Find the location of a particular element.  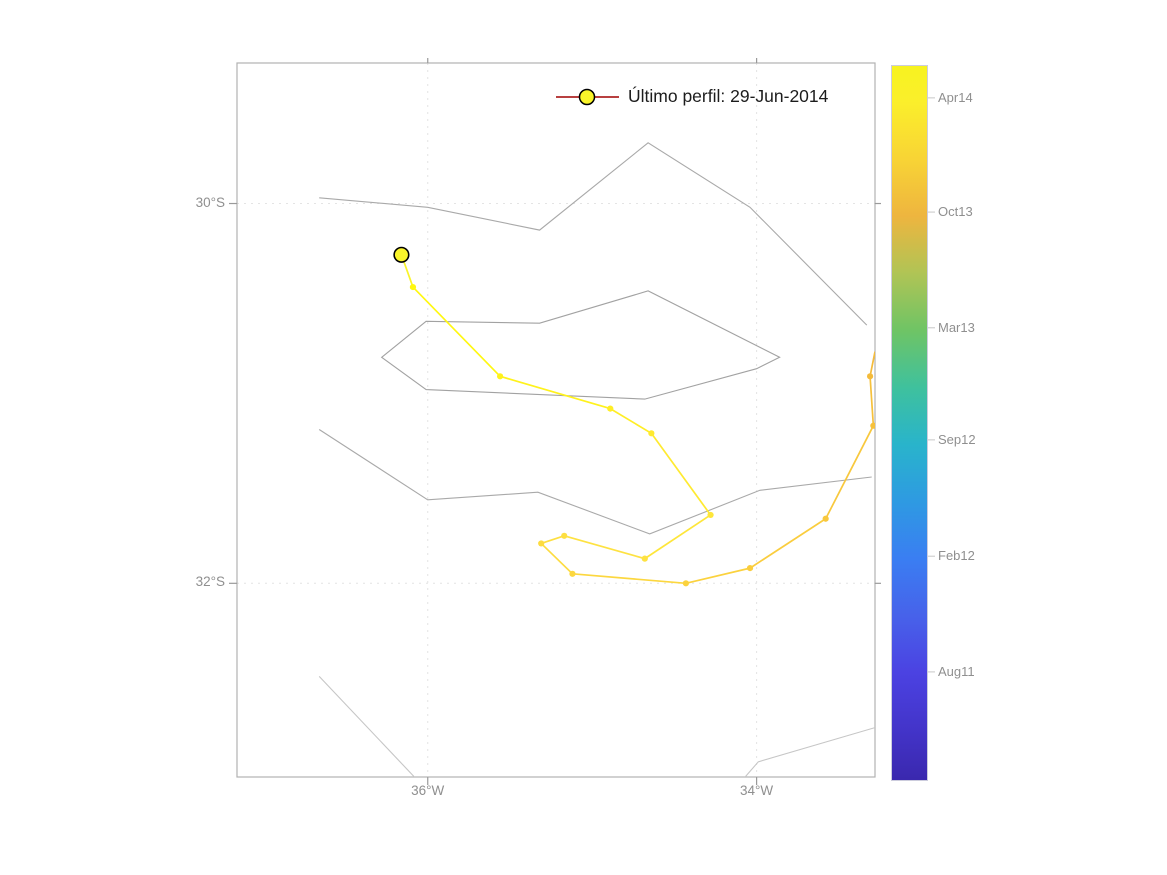

colorbar-tick-label: Sep12 is located at coordinates (957, 439).